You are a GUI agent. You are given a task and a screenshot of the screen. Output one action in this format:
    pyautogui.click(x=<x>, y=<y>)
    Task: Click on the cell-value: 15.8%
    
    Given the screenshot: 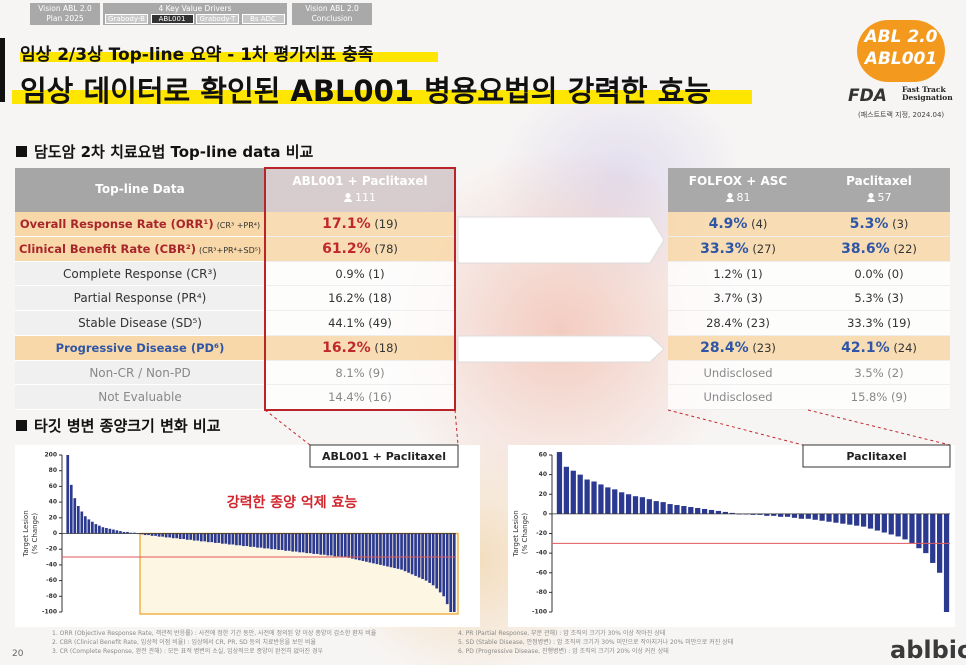 What is the action you would take?
    pyautogui.click(x=869, y=397)
    